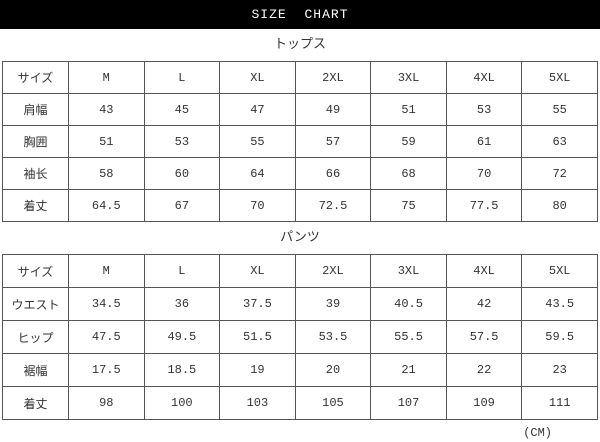  Describe the element at coordinates (257, 304) in the screenshot. I see `value-cell: 37.5` at that location.